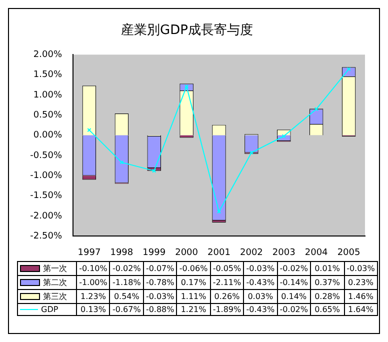 This screenshot has height=342, width=388. I want to click on y-tick-label: 0.00%, so click(47, 135).